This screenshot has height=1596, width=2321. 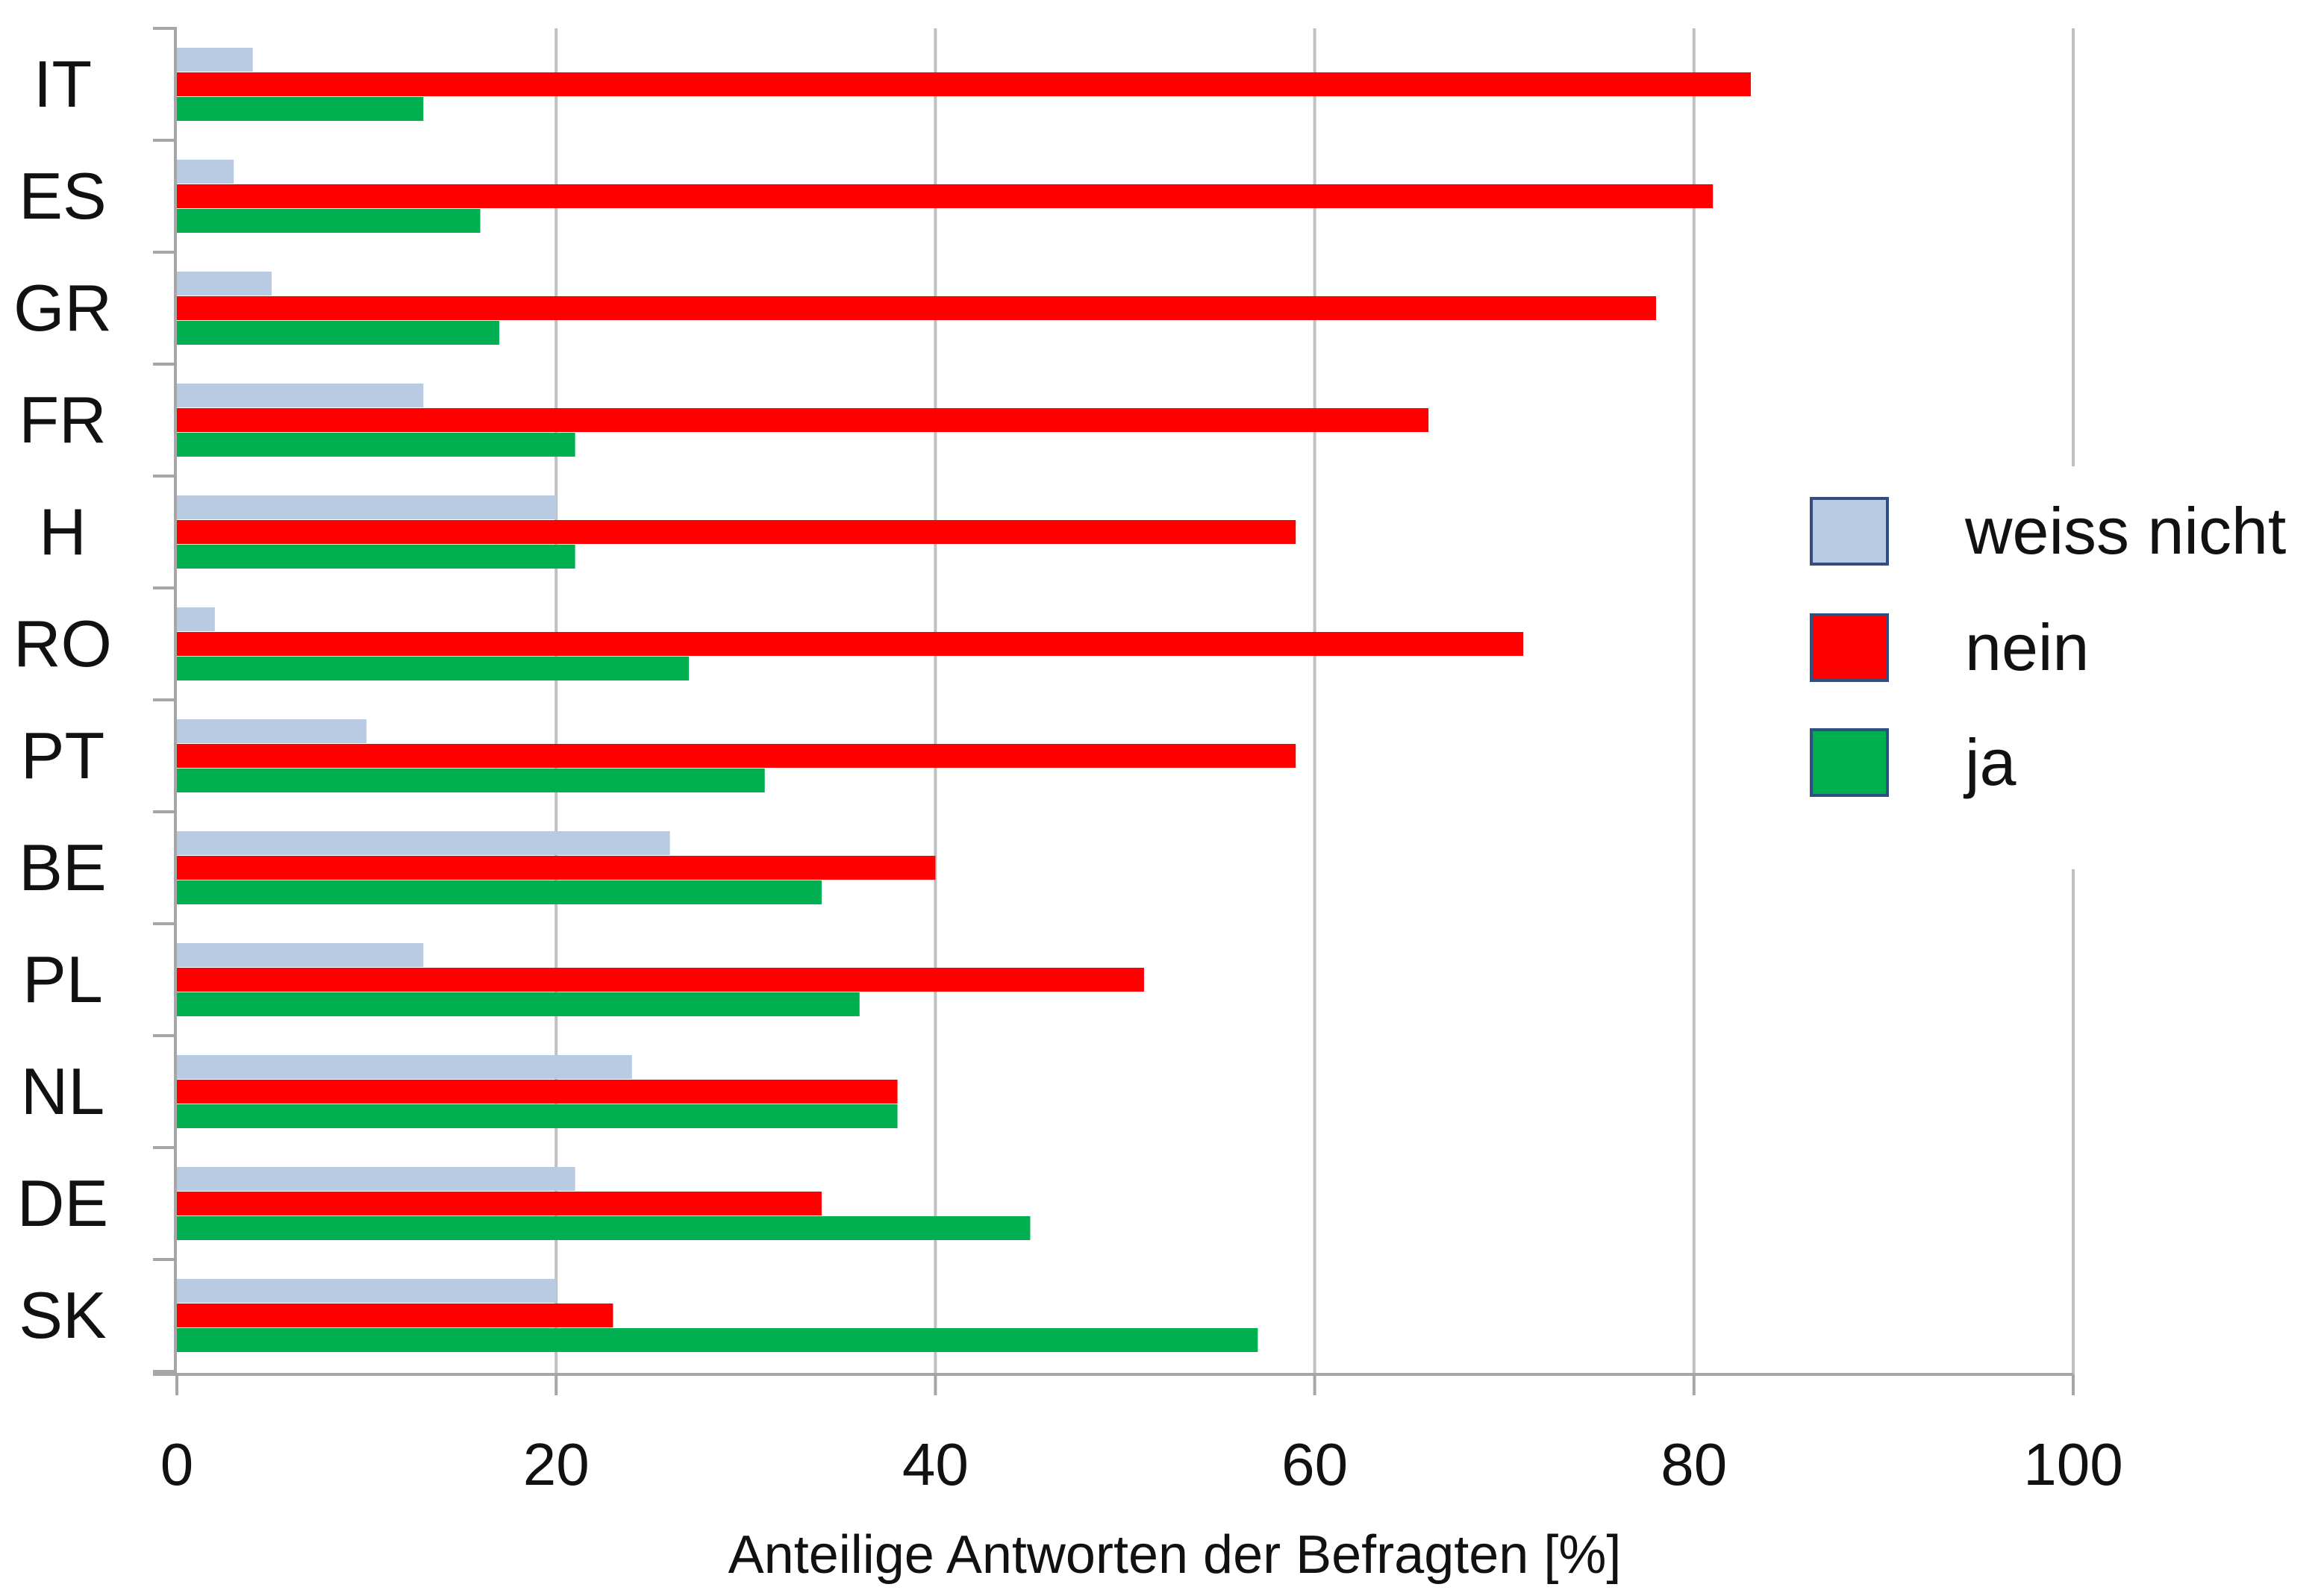 What do you see at coordinates (1694, 1464) in the screenshot?
I see `x-tick-label-80: 80` at bounding box center [1694, 1464].